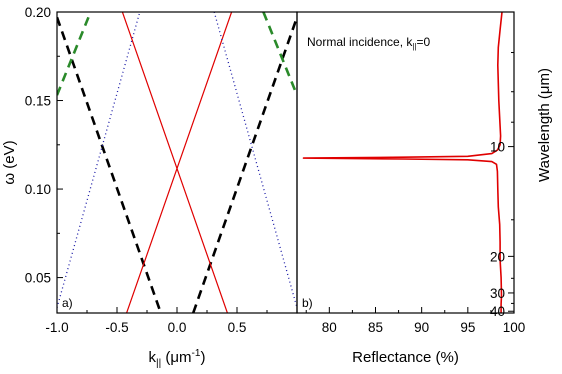  What do you see at coordinates (424, 42) in the screenshot?
I see `annotation-suffix: =0` at bounding box center [424, 42].